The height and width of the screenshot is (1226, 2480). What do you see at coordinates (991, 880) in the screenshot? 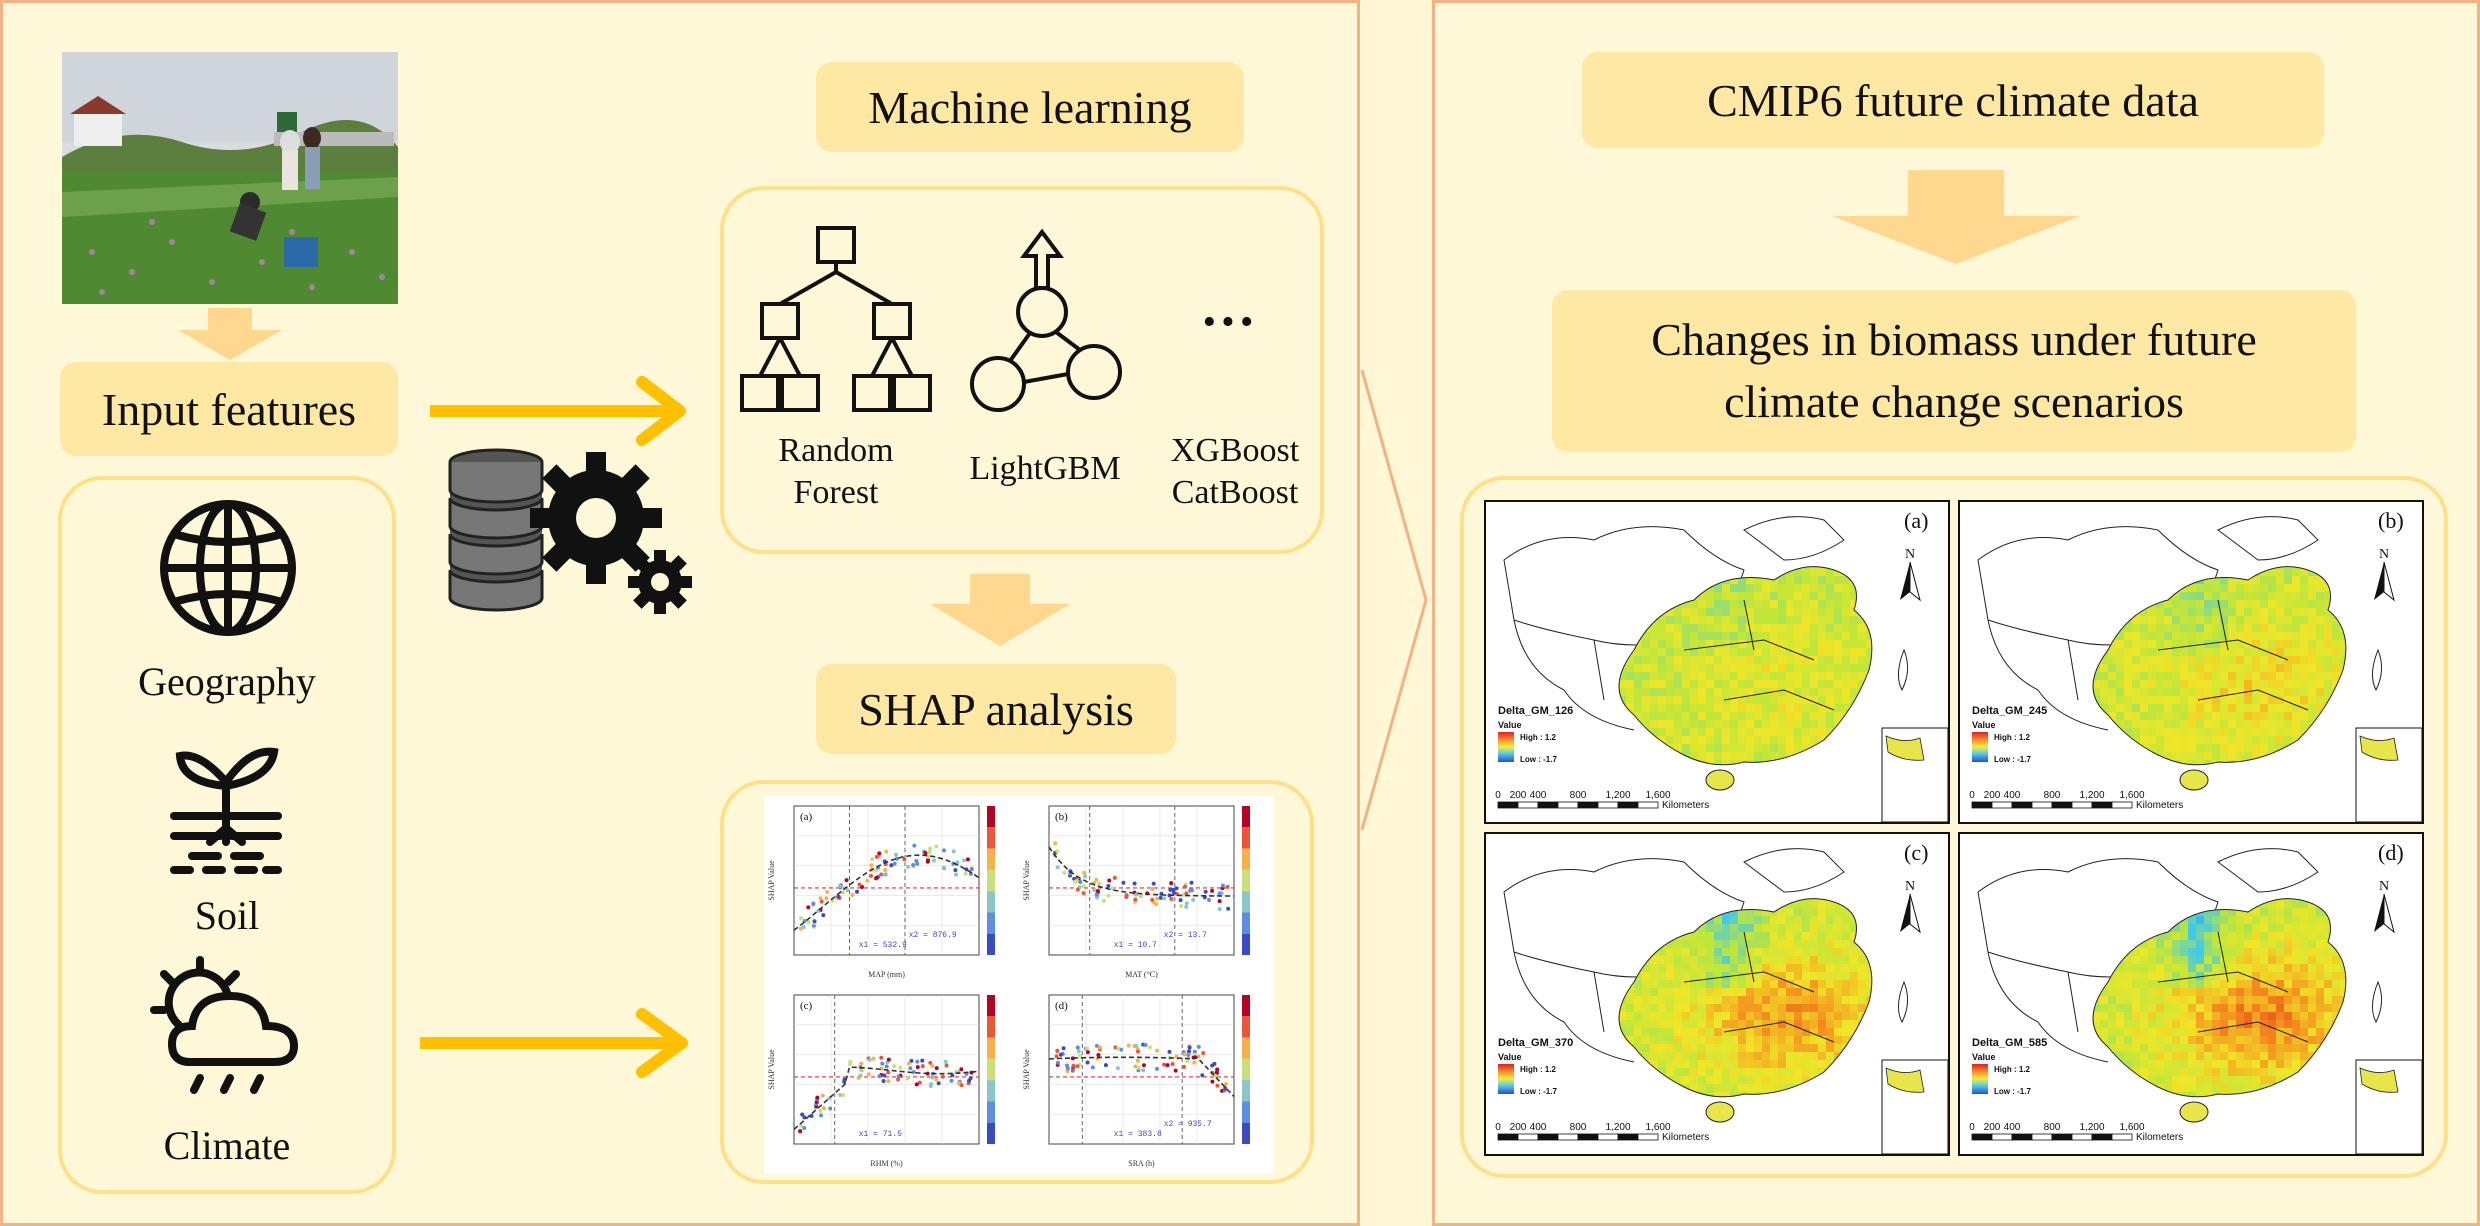
I see `shap-colorbar` at bounding box center [991, 880].